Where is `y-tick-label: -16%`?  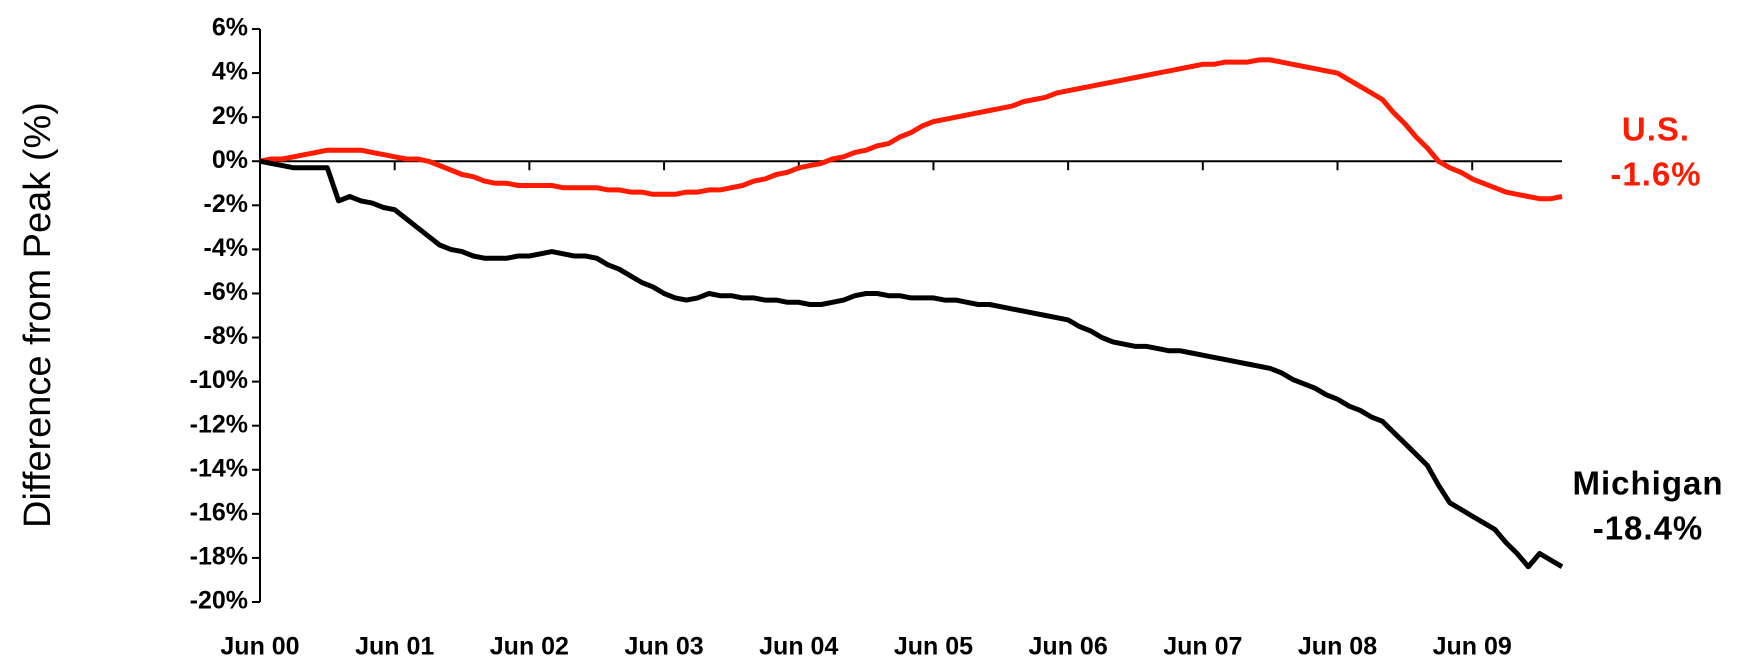
y-tick-label: -16% is located at coordinates (219, 512).